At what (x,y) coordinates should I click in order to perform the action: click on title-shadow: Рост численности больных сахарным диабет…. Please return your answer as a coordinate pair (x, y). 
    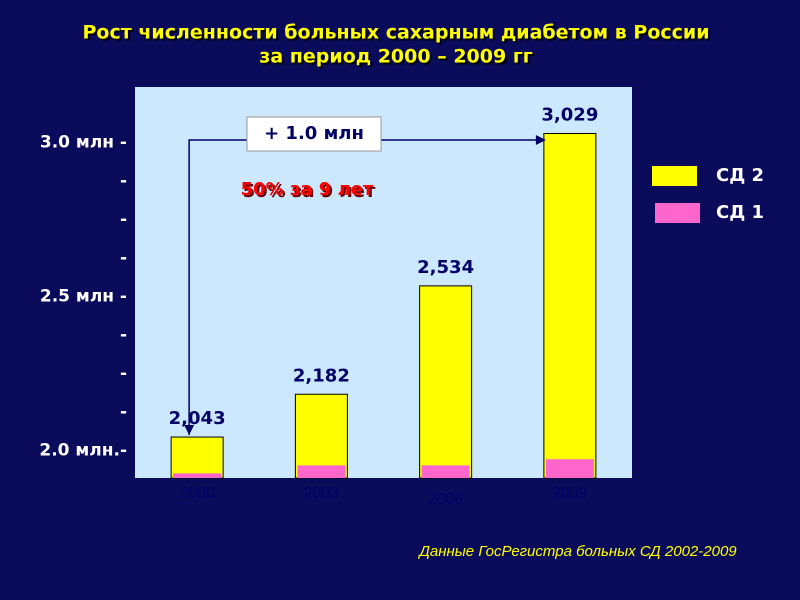
    Looking at the image, I should click on (397, 35).